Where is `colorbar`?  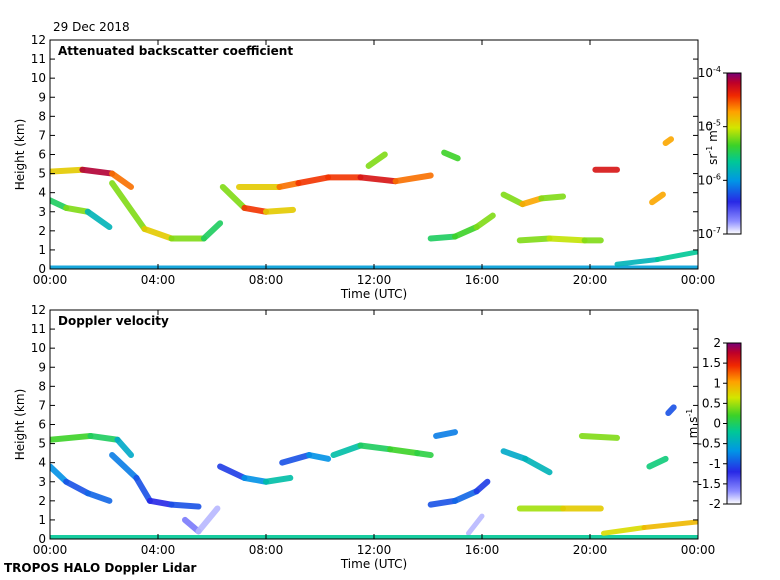 colorbar is located at coordinates (734, 153).